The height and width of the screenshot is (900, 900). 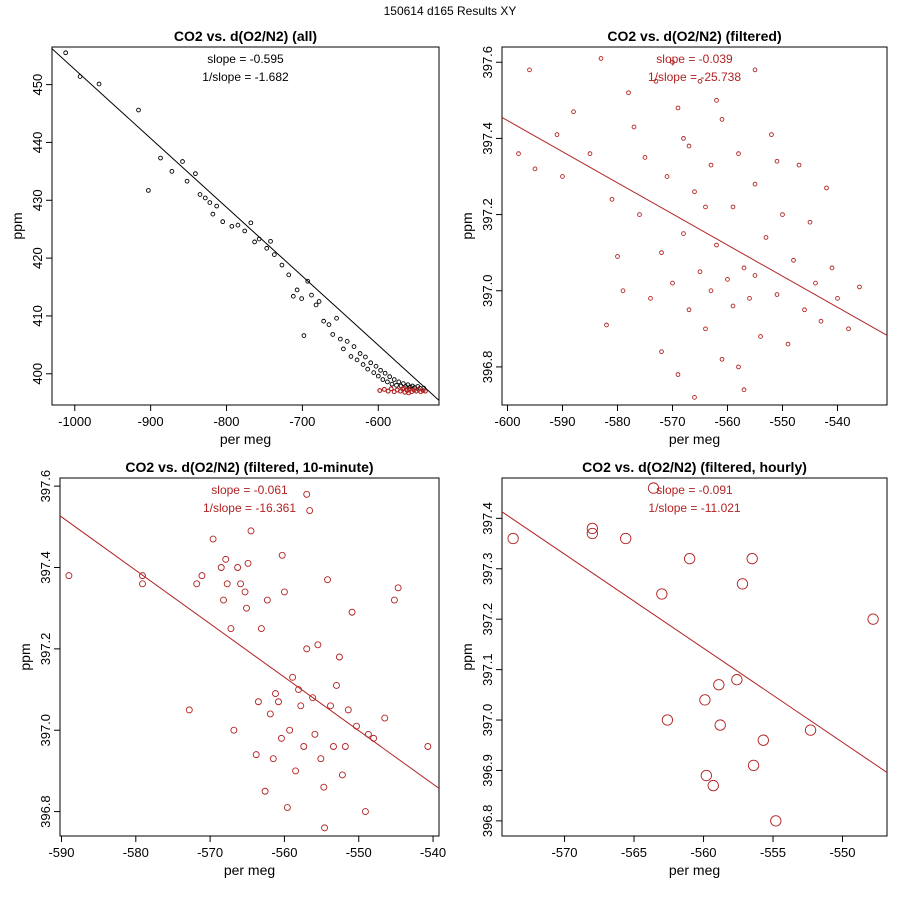 I want to click on y-tick-label: 397.6, so click(x=487, y=62).